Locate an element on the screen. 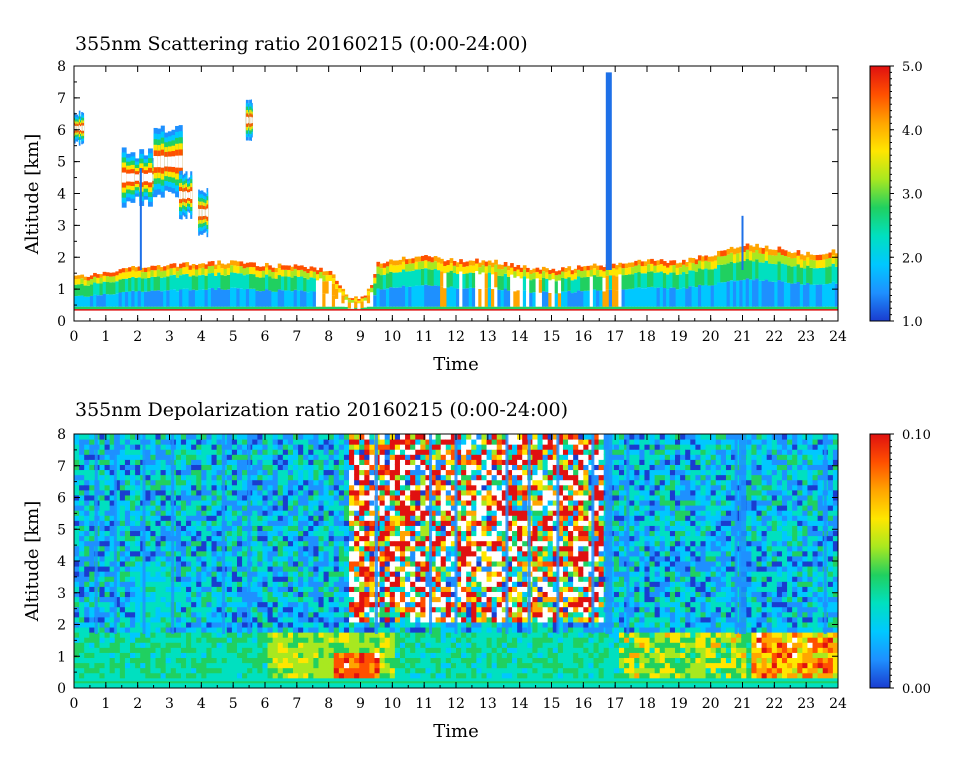 The image size is (960, 775). x-tick-label: 12 is located at coordinates (456, 337).